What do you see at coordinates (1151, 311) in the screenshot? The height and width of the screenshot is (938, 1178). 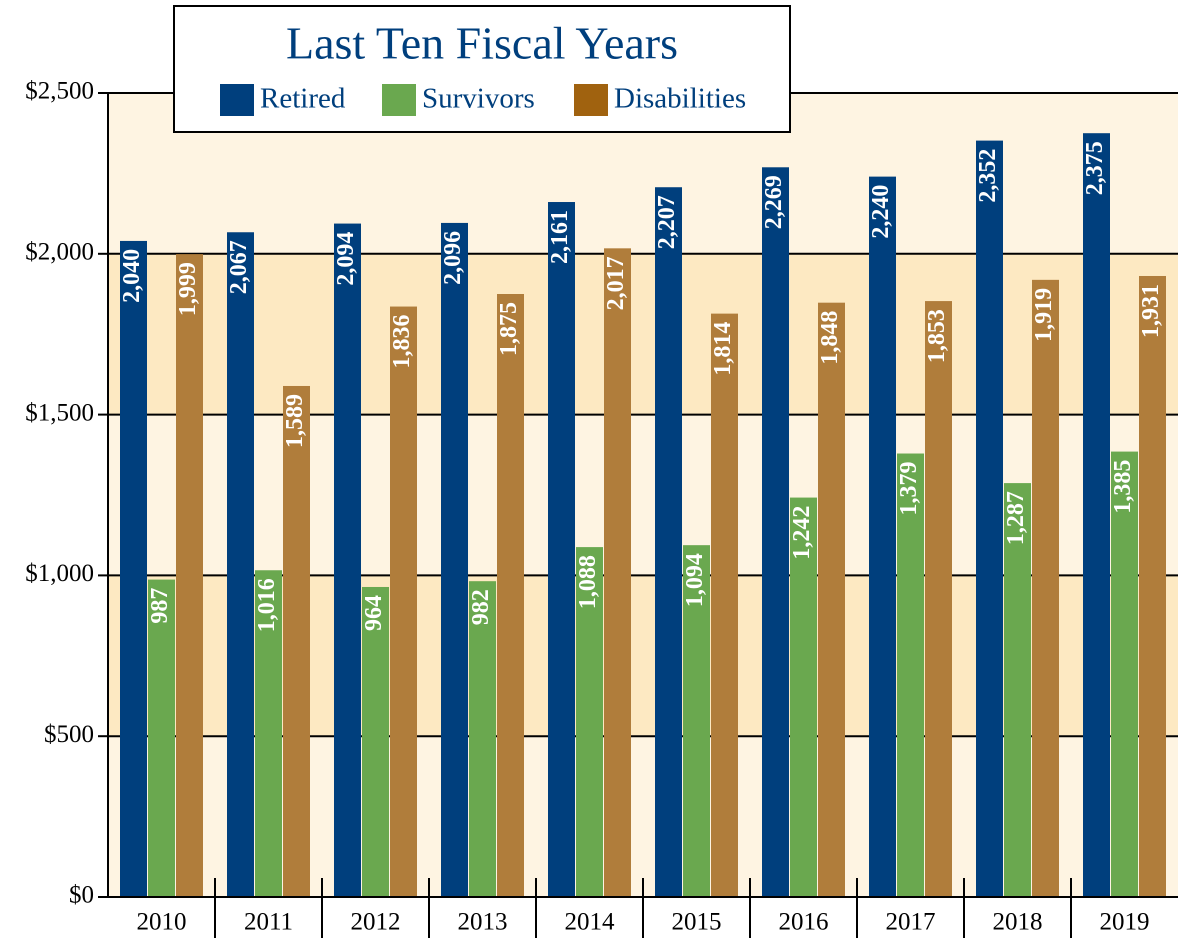 I see `value-label: 1,931` at bounding box center [1151, 311].